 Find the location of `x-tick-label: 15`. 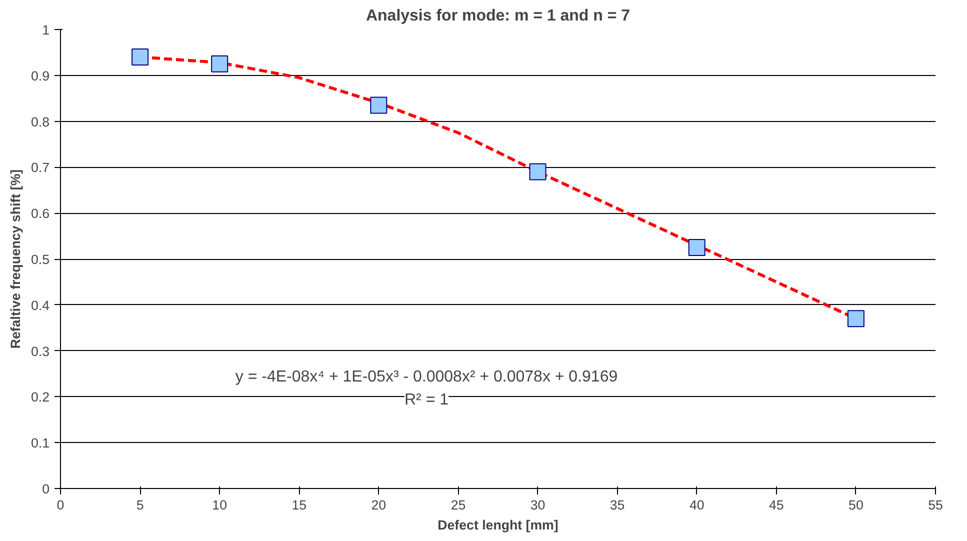

x-tick-label: 15 is located at coordinates (299, 505).